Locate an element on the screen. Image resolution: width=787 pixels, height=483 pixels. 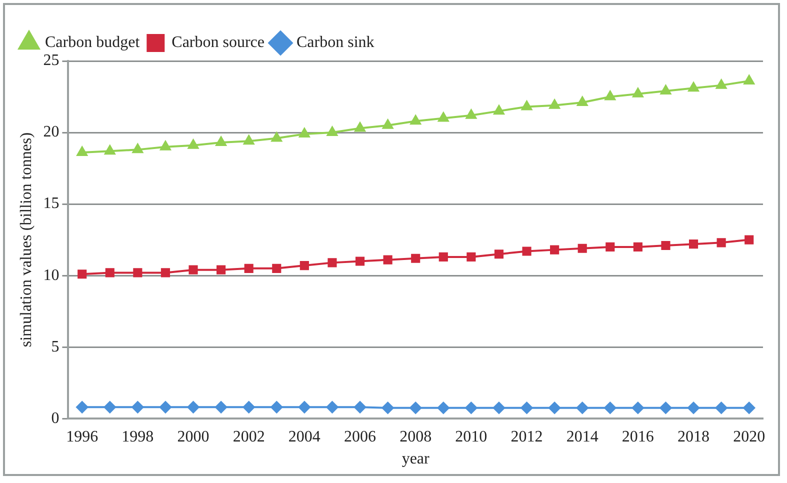
y-tick-label: 25 is located at coordinates (51, 61).